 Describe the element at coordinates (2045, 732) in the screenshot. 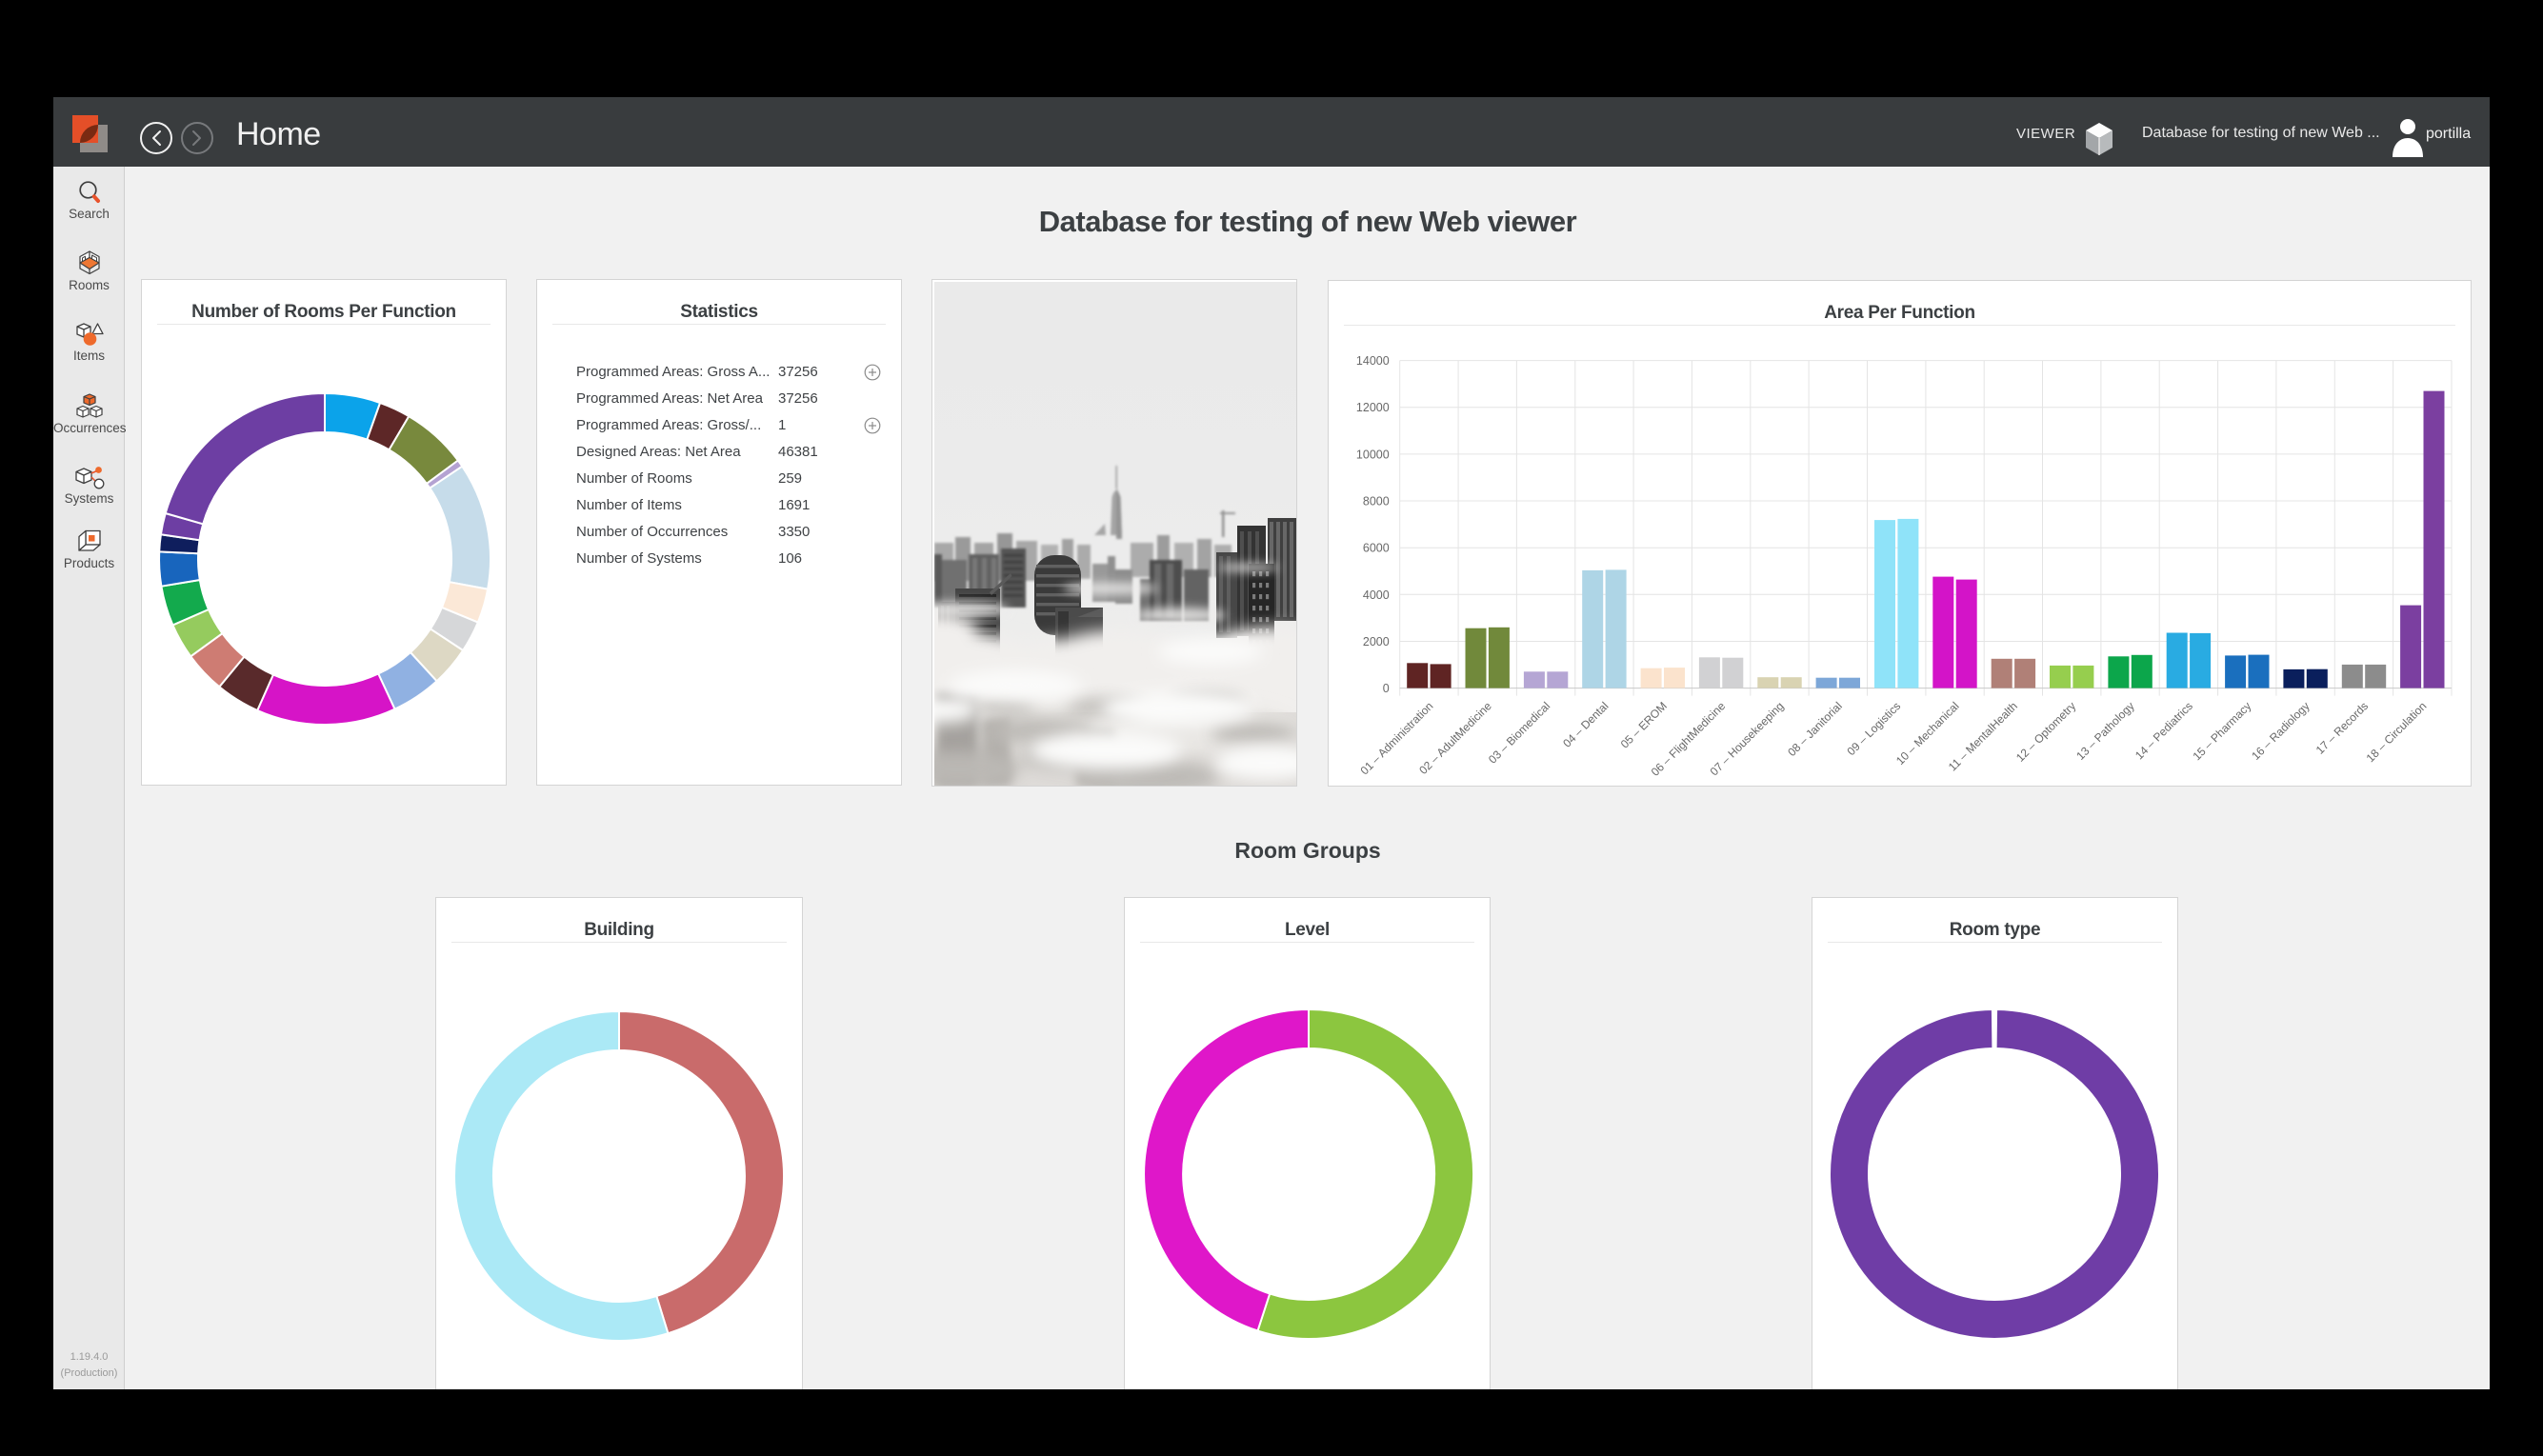

I see `svg-text: 12 – Optometry` at that location.